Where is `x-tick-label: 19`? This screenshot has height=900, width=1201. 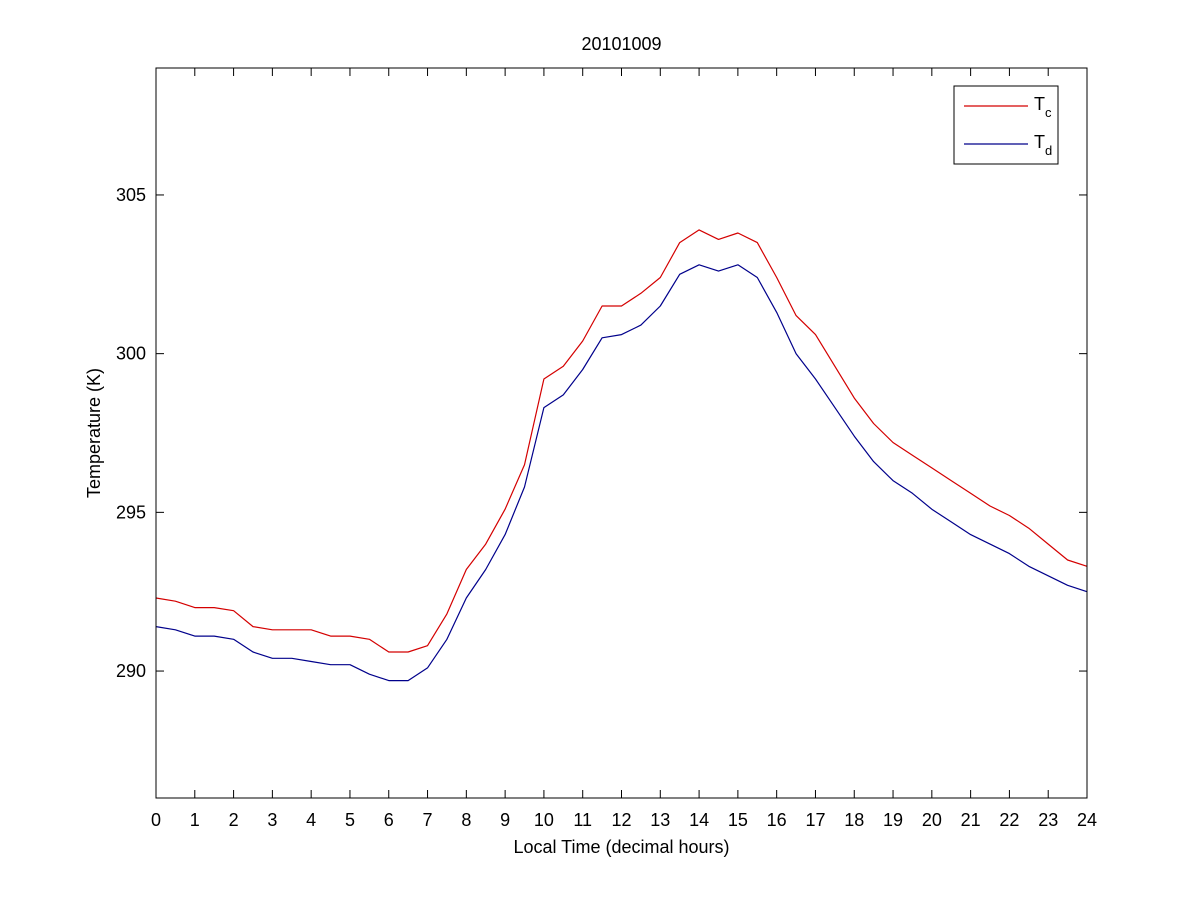
x-tick-label: 19 is located at coordinates (893, 820).